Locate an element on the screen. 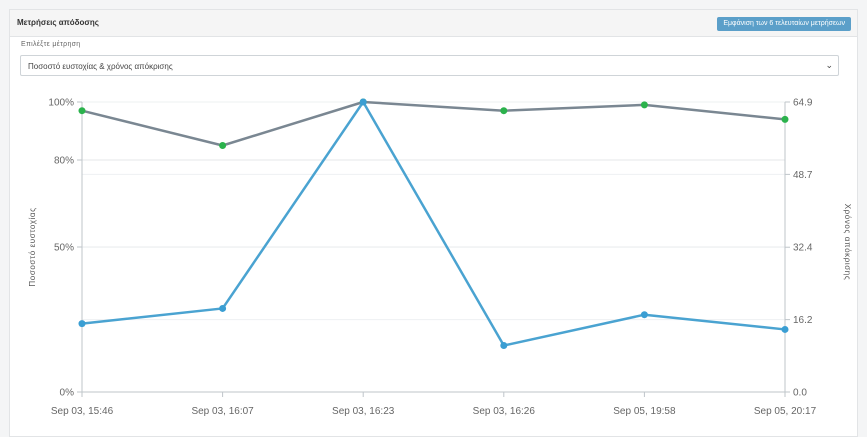  chevron-down-icon: ⌄ is located at coordinates (829, 65).